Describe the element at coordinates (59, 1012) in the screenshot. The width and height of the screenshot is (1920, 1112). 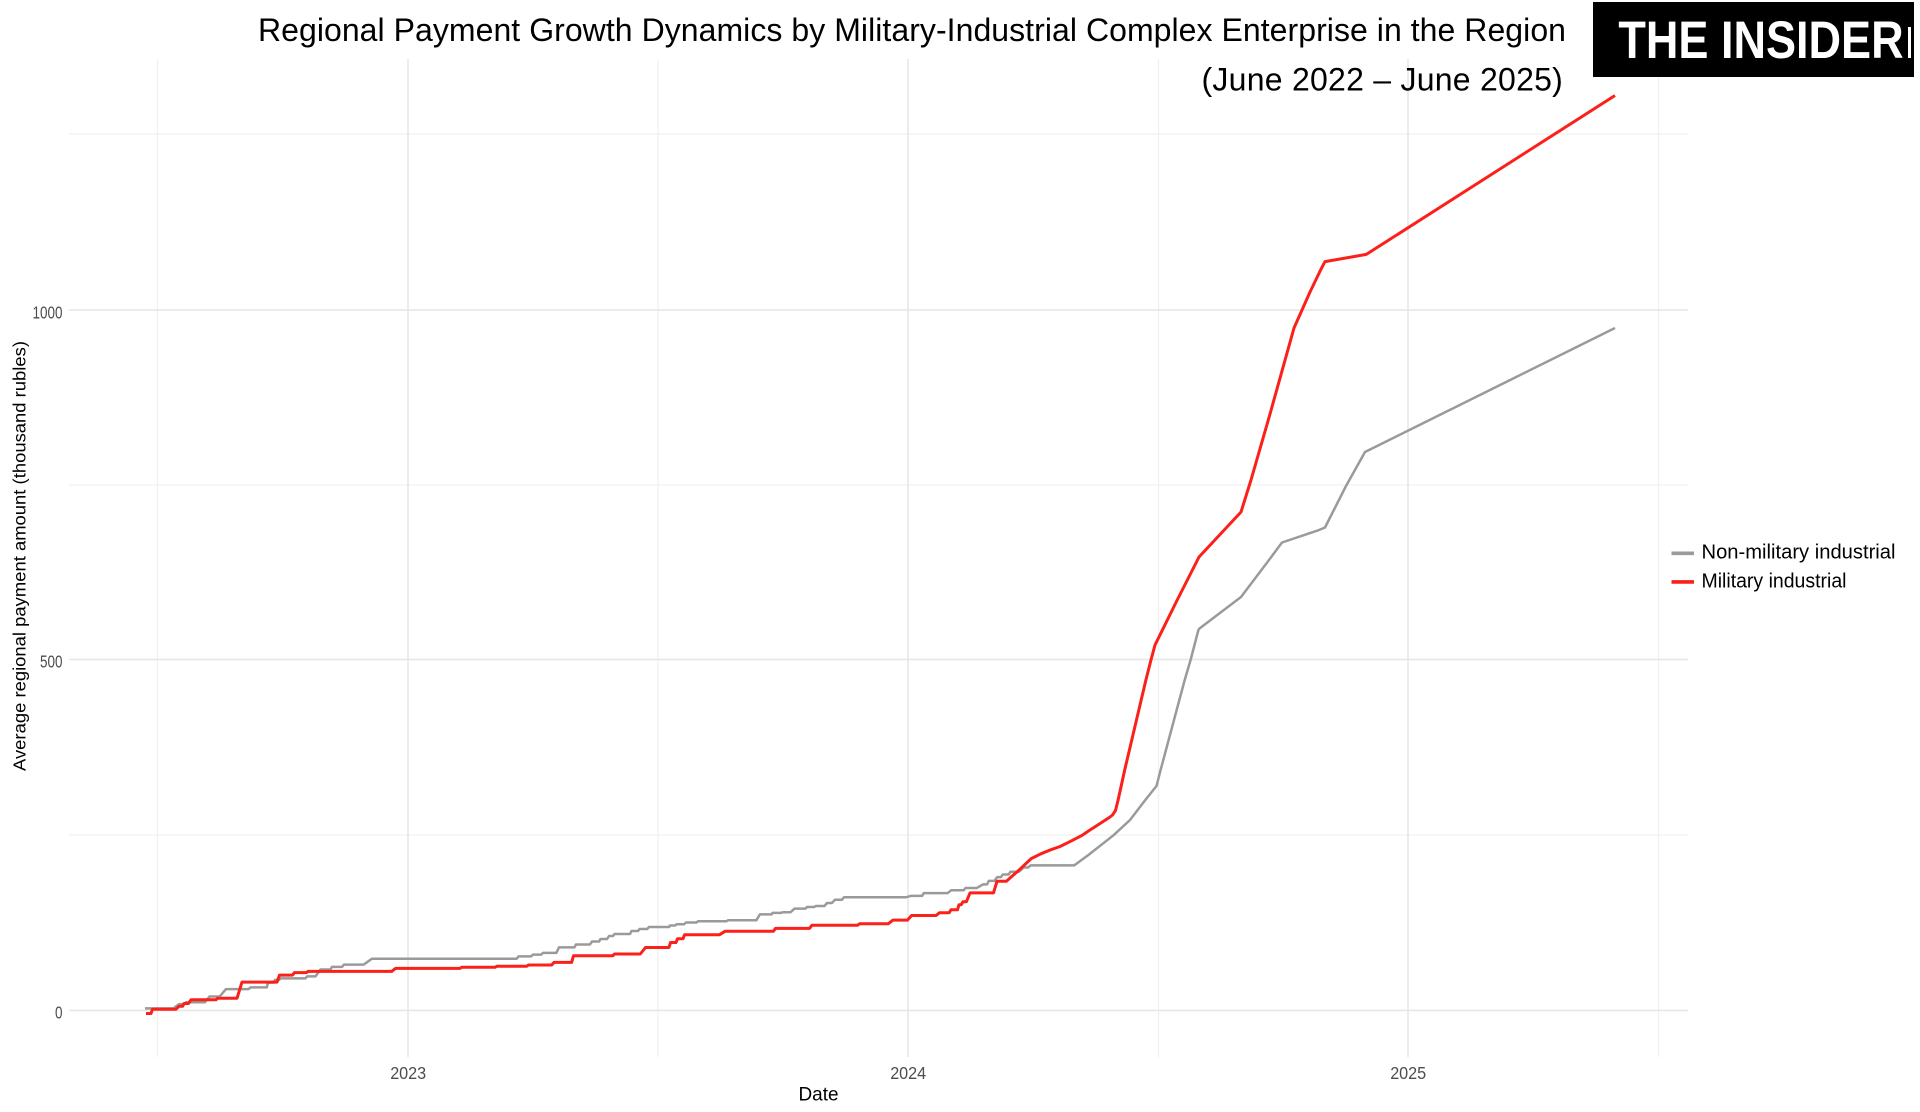
I see `svg-text: 0` at that location.